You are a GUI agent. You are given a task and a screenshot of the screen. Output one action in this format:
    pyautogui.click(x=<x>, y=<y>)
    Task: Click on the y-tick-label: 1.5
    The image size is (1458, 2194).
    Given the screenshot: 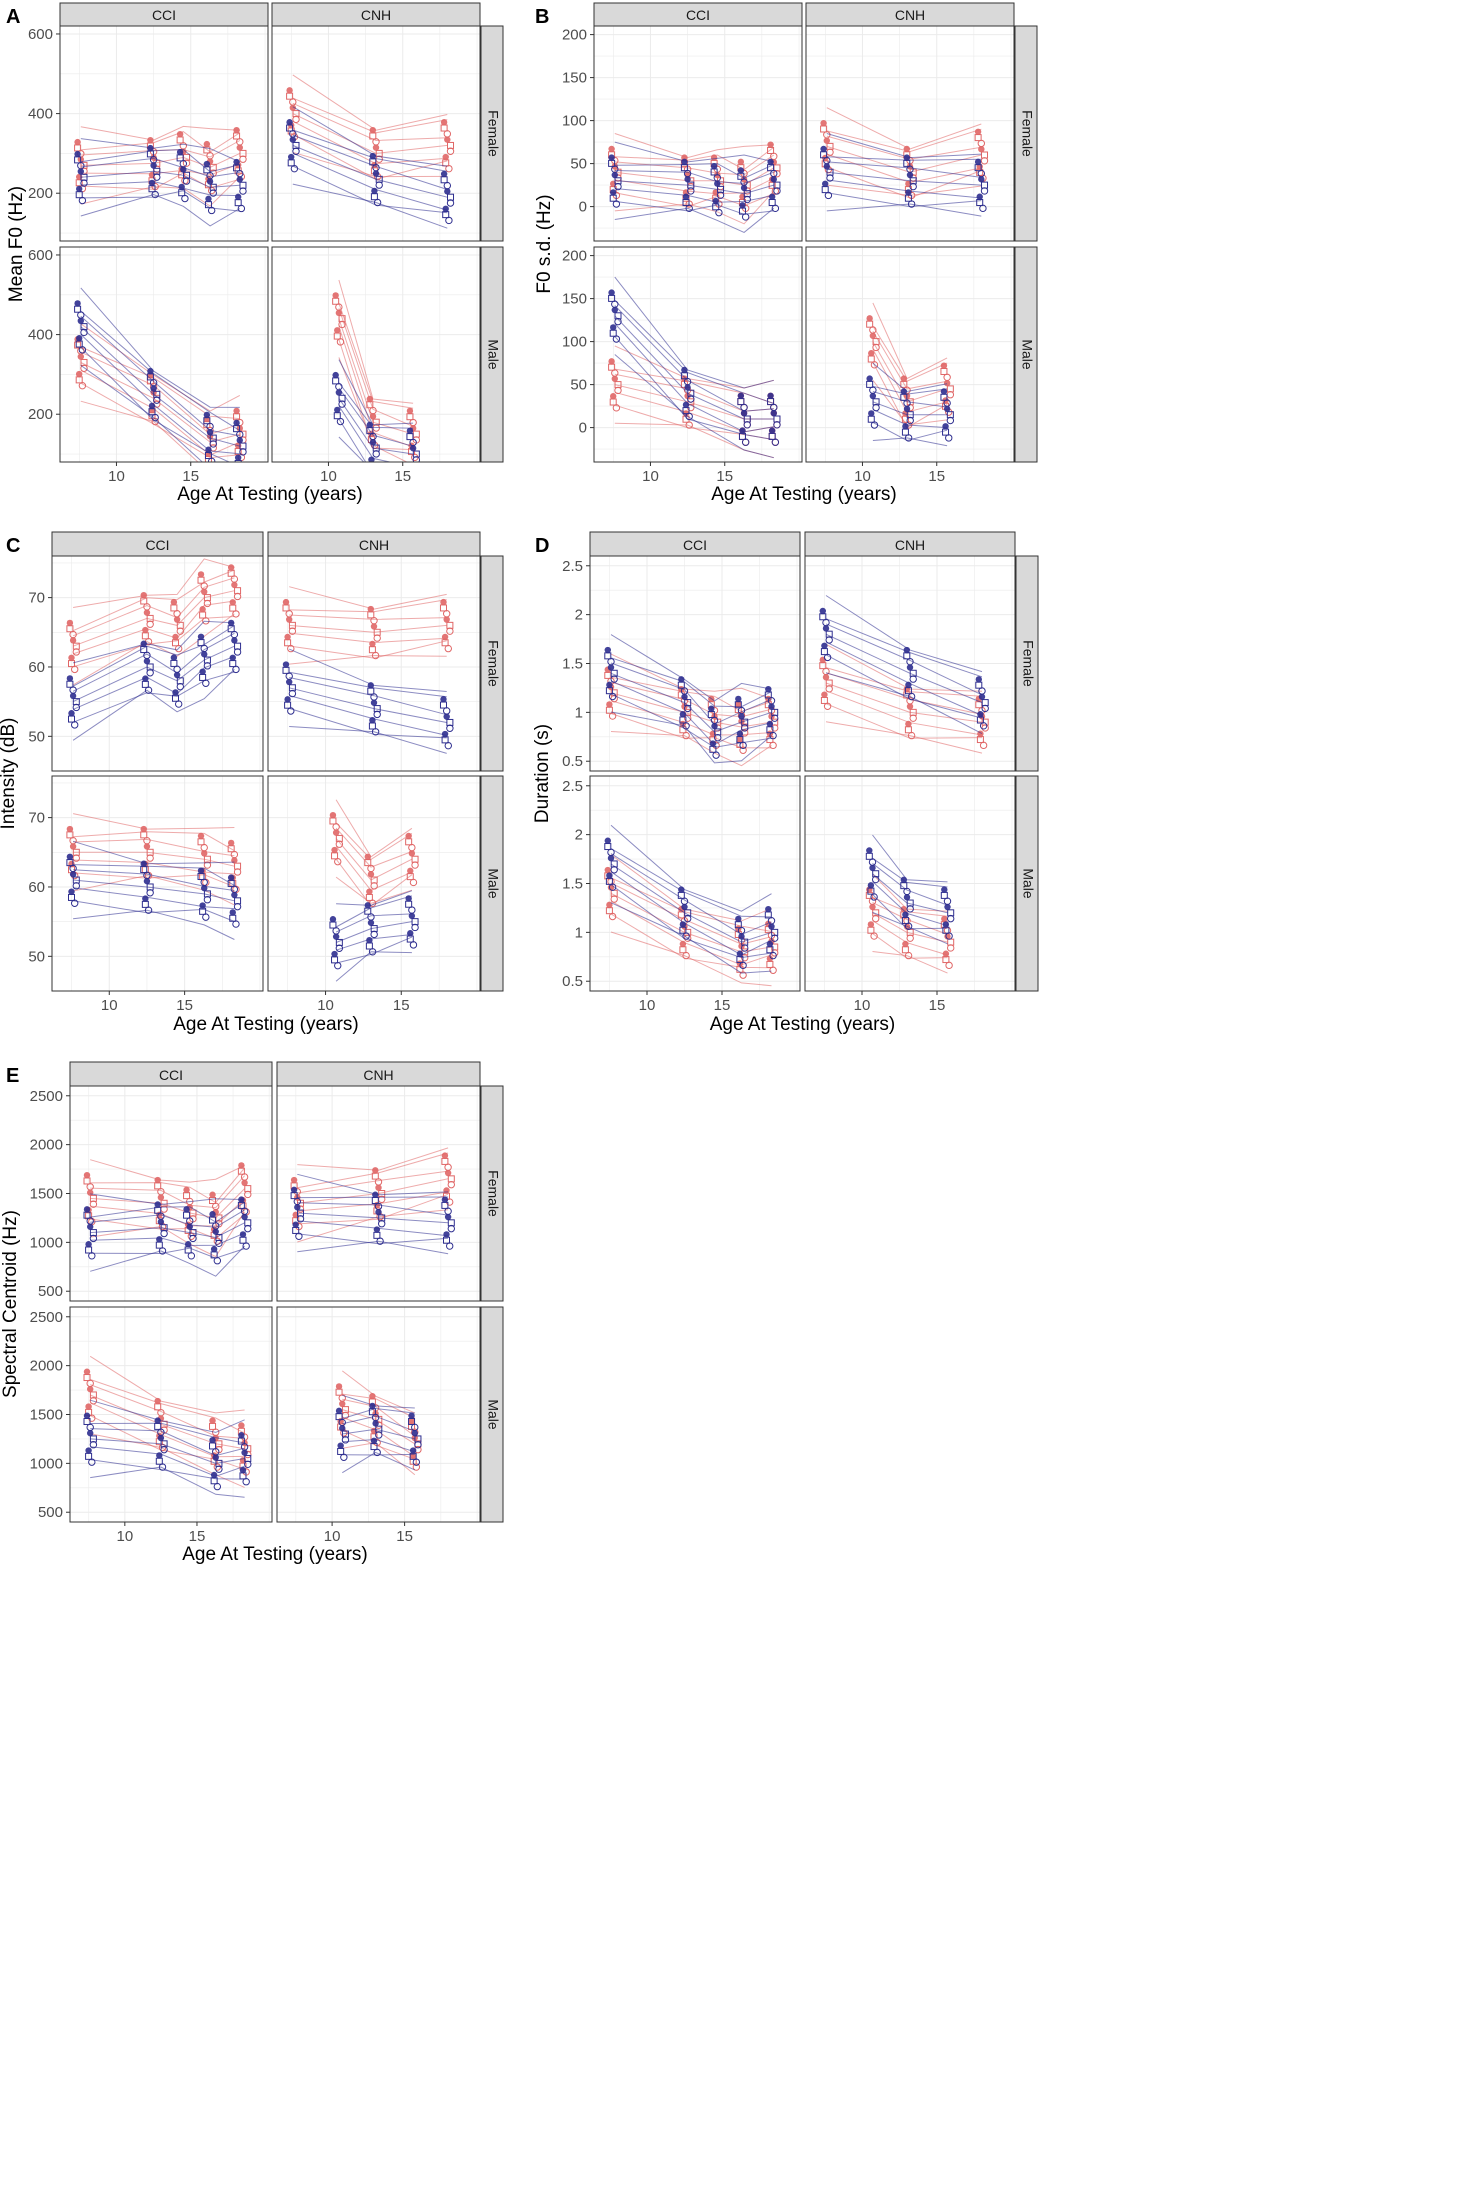 What is the action you would take?
    pyautogui.click(x=572, y=884)
    